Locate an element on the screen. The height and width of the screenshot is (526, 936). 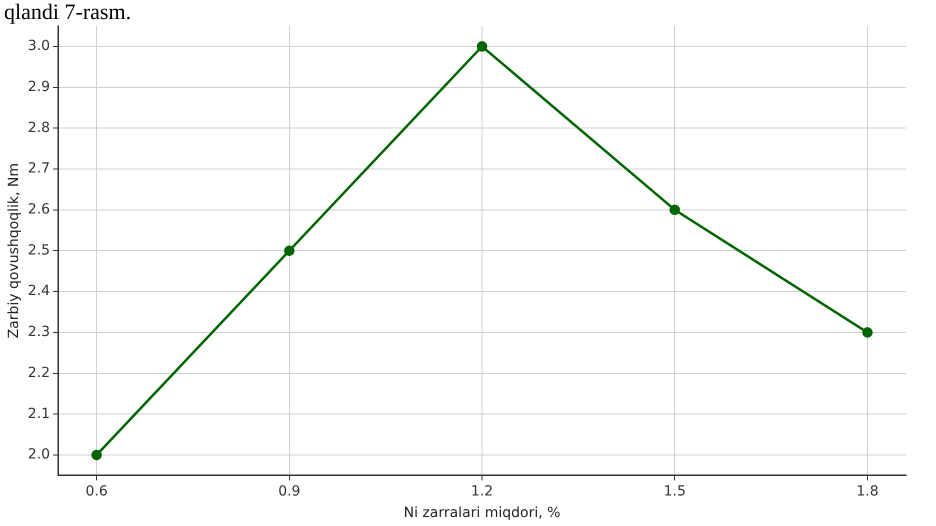
x-tick-label: 1.2 is located at coordinates (482, 491).